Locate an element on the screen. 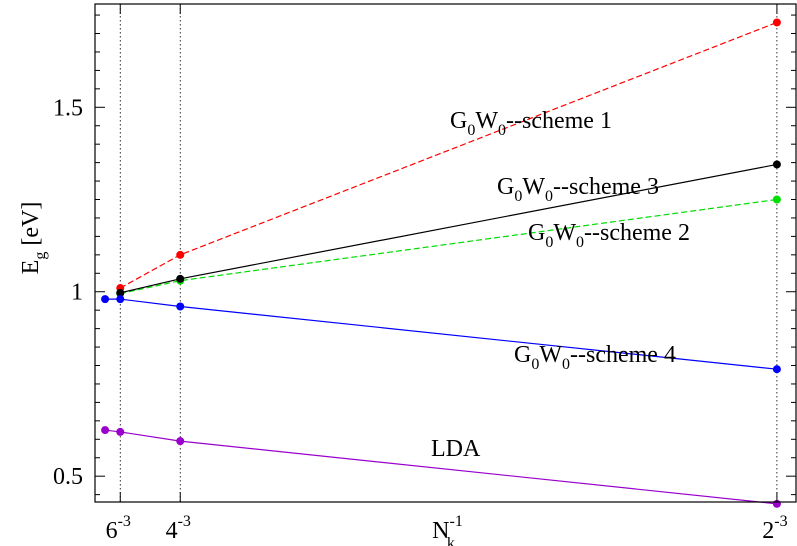 The image size is (797, 546). y-tick-label: 1 is located at coordinates (77, 293).